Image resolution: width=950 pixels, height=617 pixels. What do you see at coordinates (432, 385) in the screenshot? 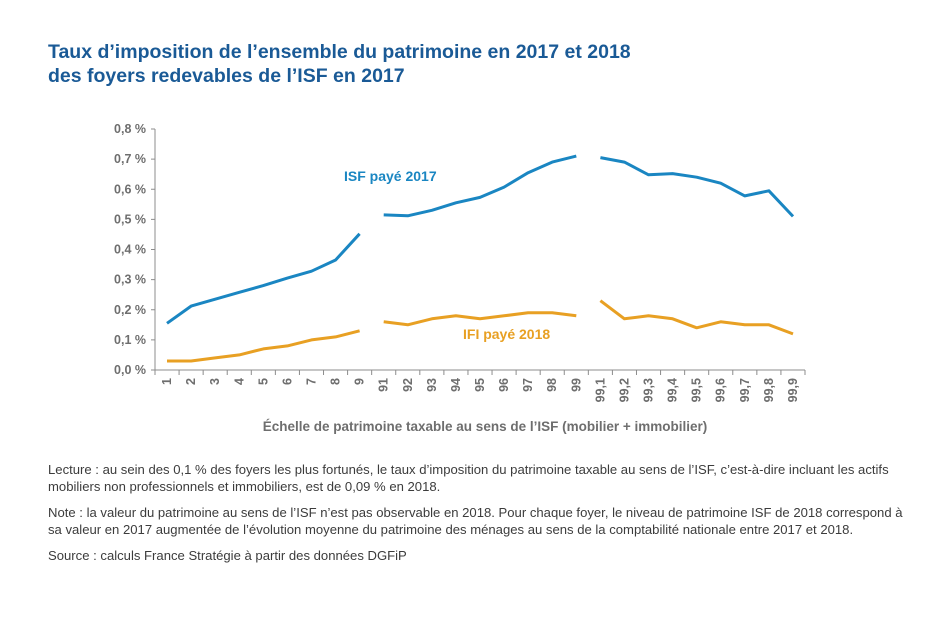
I see `x-tick-label: 93` at bounding box center [432, 385].